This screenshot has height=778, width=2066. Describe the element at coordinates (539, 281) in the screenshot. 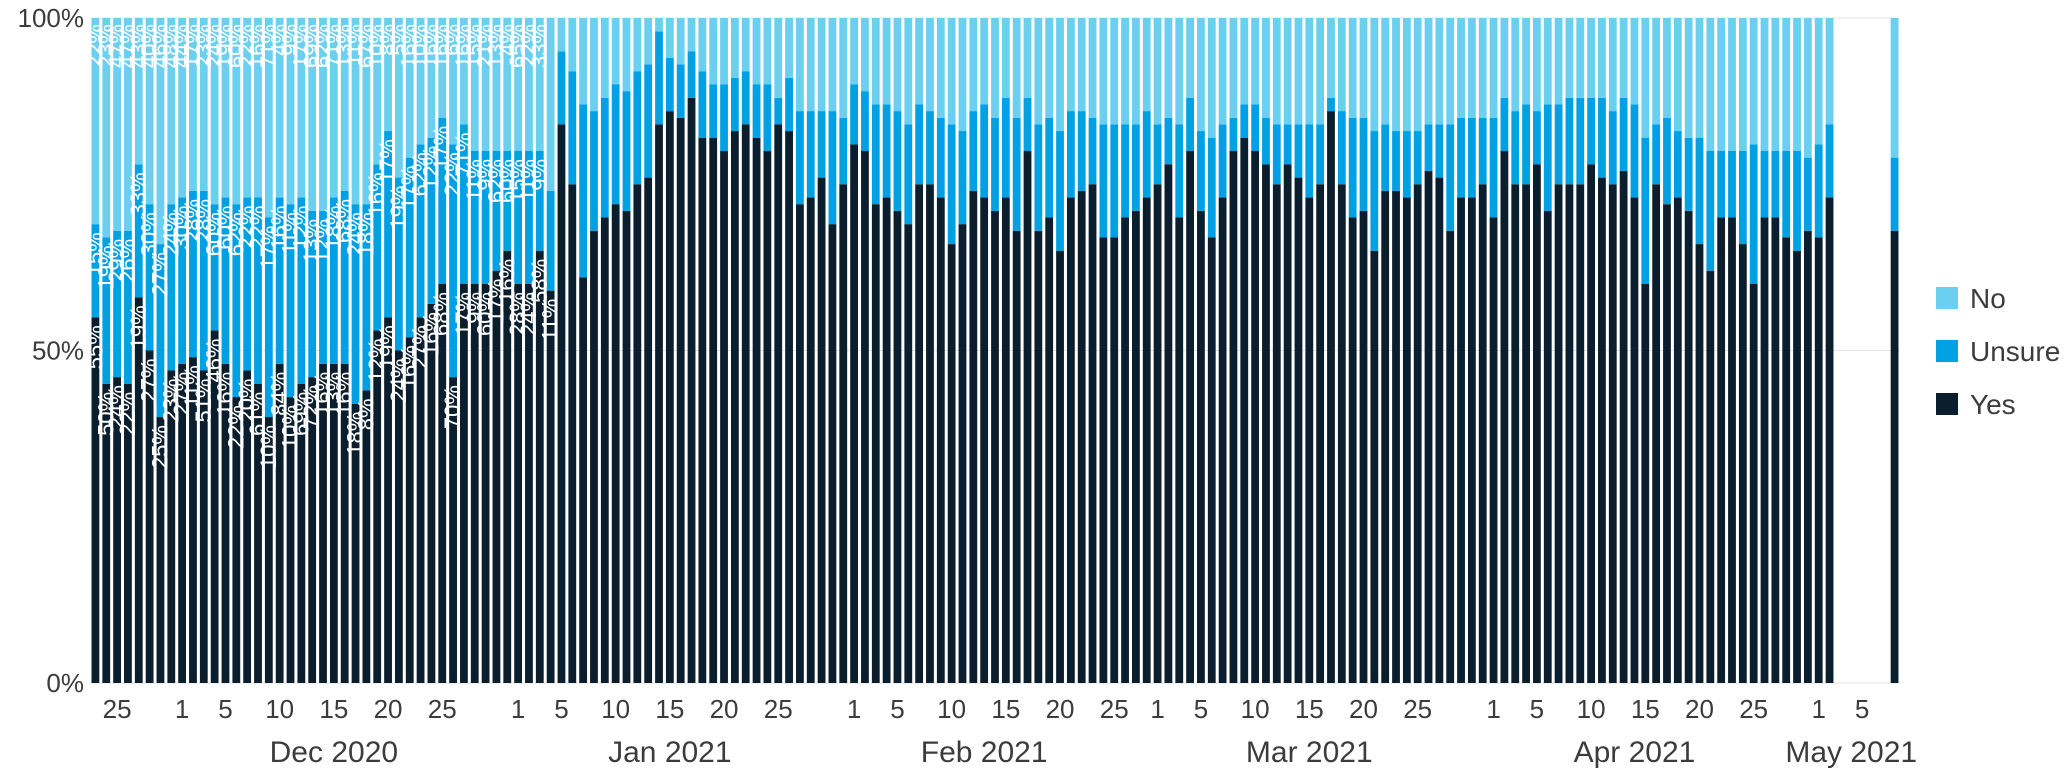

I see `data-label: 58%` at that location.